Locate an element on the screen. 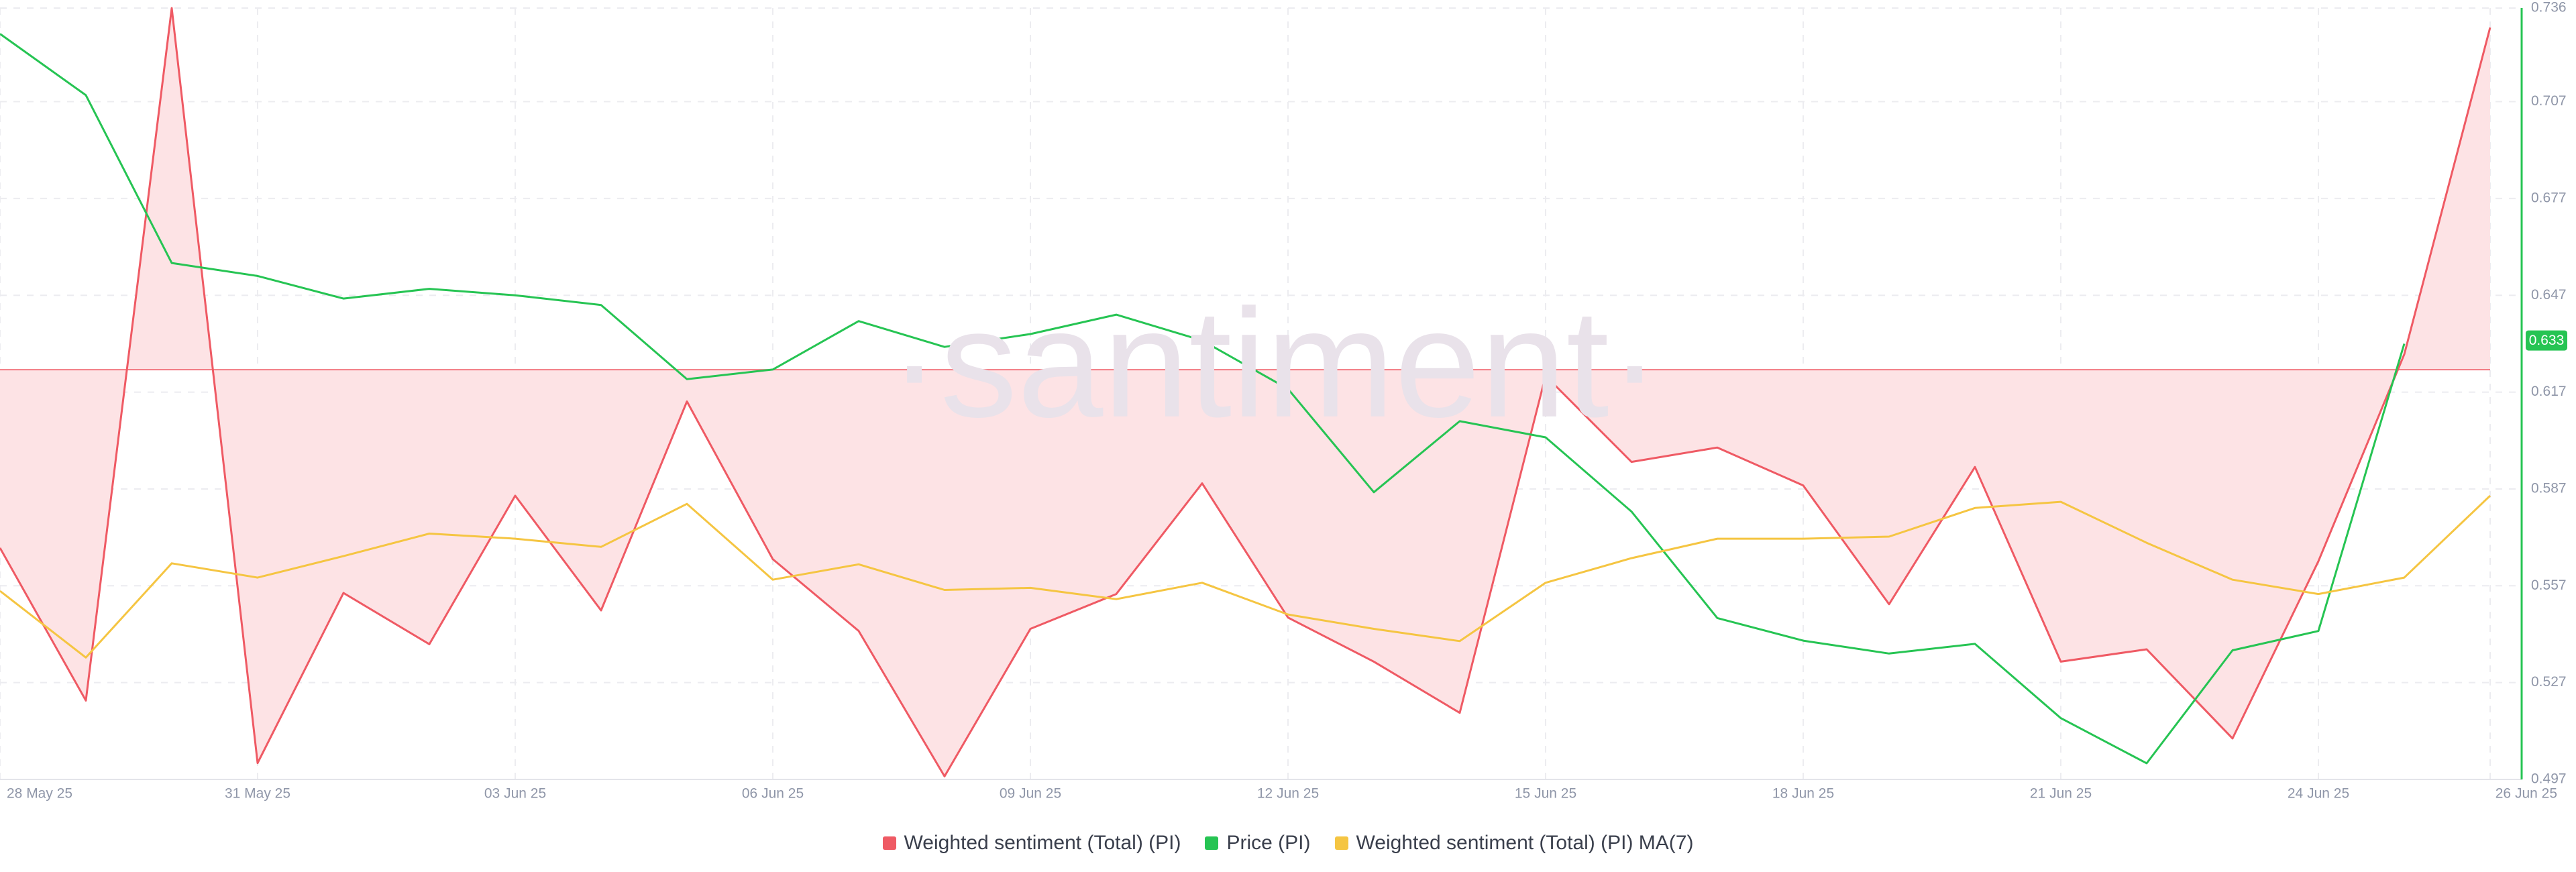 The image size is (2576, 872). y2-tick-label: 0.497 is located at coordinates (2549, 779).